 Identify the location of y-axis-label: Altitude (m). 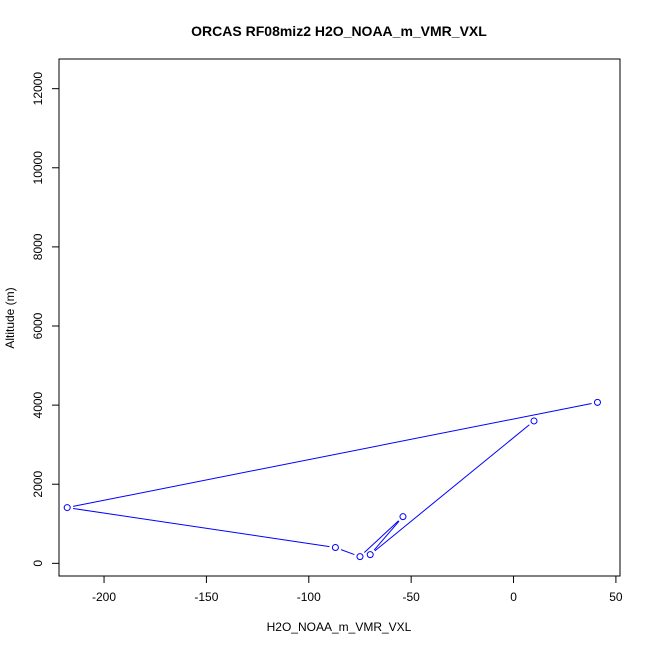
(10, 317).